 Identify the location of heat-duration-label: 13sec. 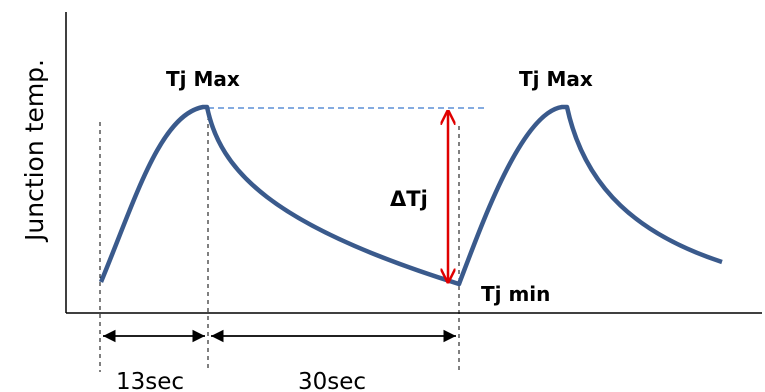
(150, 380).